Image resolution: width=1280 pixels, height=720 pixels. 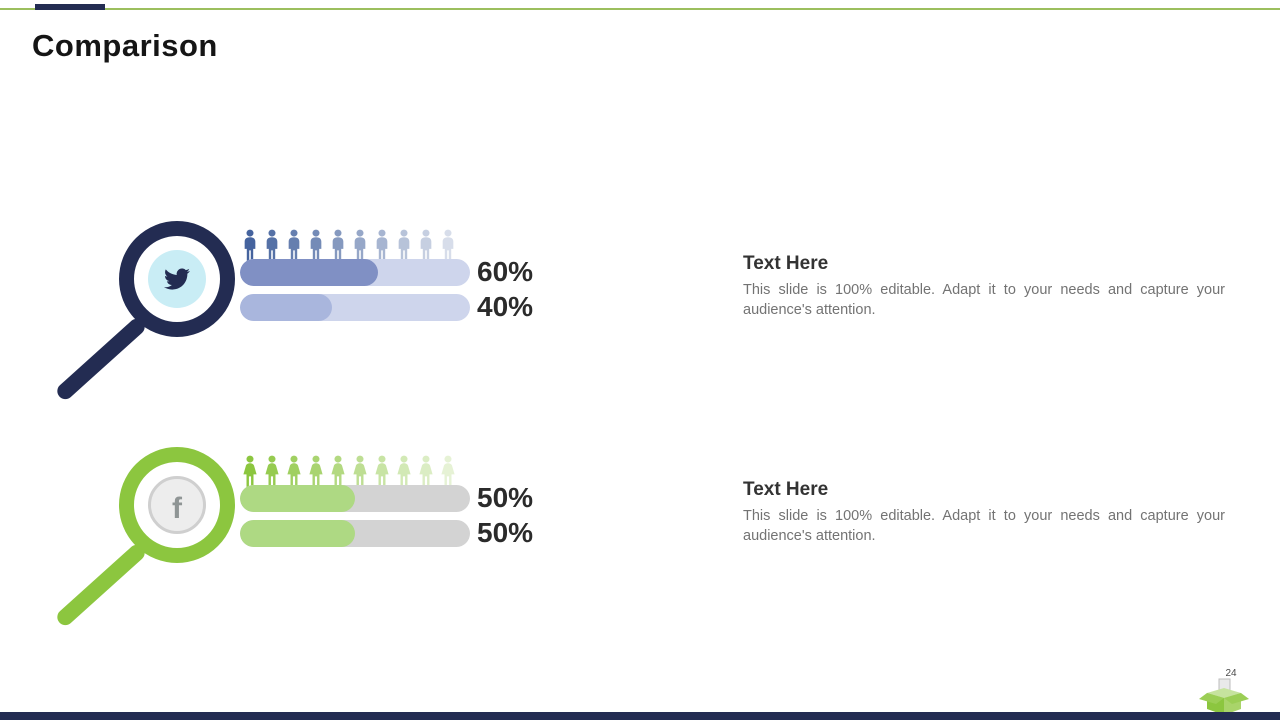 I want to click on footer-bar, so click(x=640, y=716).